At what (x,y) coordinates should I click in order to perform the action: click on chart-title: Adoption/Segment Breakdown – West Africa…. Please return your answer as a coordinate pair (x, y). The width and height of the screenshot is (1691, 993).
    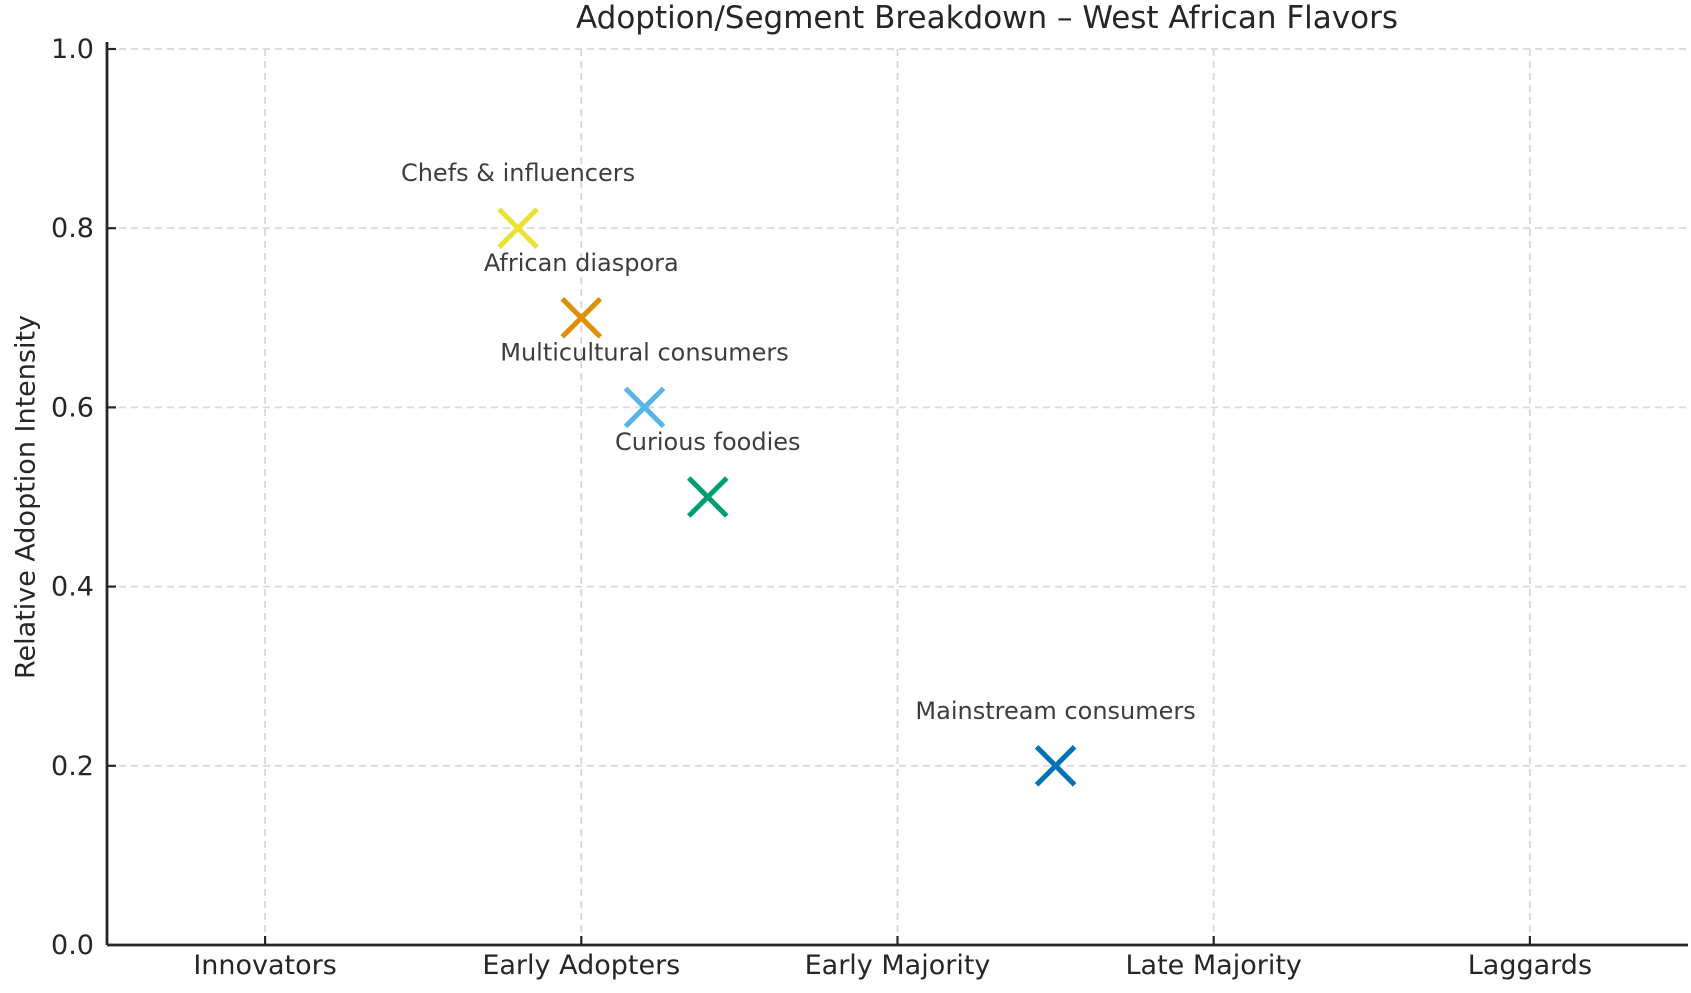
    Looking at the image, I should click on (987, 18).